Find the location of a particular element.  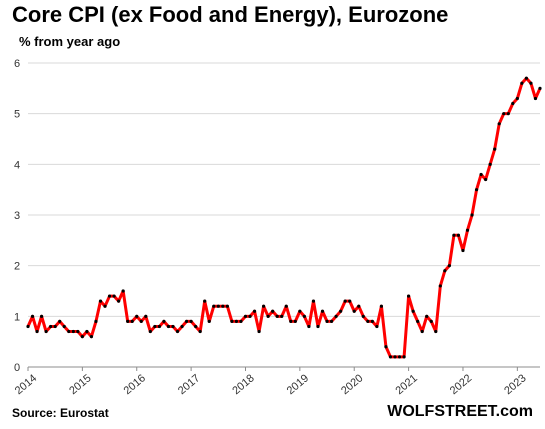

x-tick-label: 2015 is located at coordinates (80, 384).